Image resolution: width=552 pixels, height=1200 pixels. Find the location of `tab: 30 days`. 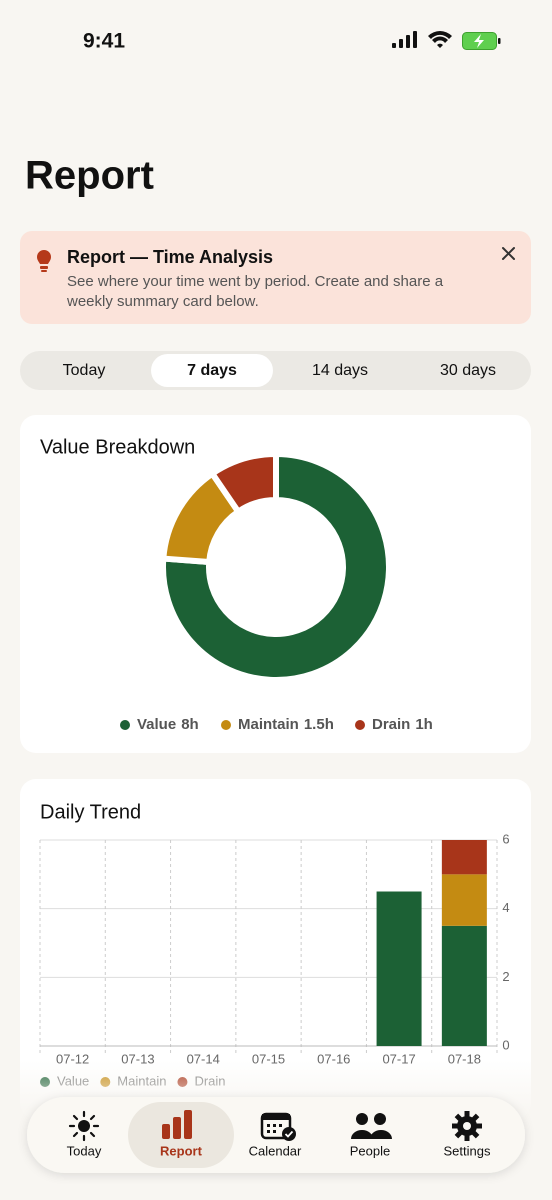

tab: 30 days is located at coordinates (468, 370).